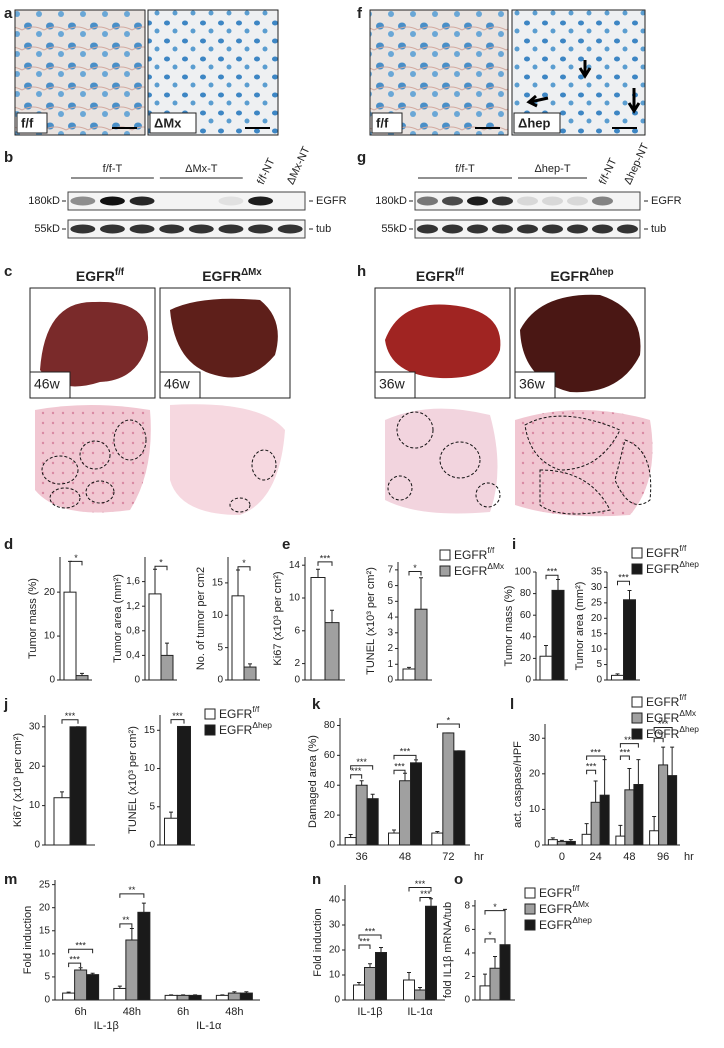  Describe the element at coordinates (362, 857) in the screenshot. I see `x-tick-label: 36` at that location.